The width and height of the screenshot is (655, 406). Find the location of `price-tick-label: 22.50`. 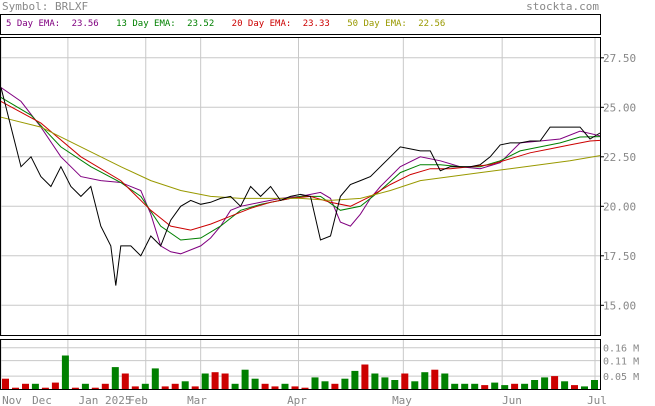

price-tick-label: 22.50 is located at coordinates (619, 157).